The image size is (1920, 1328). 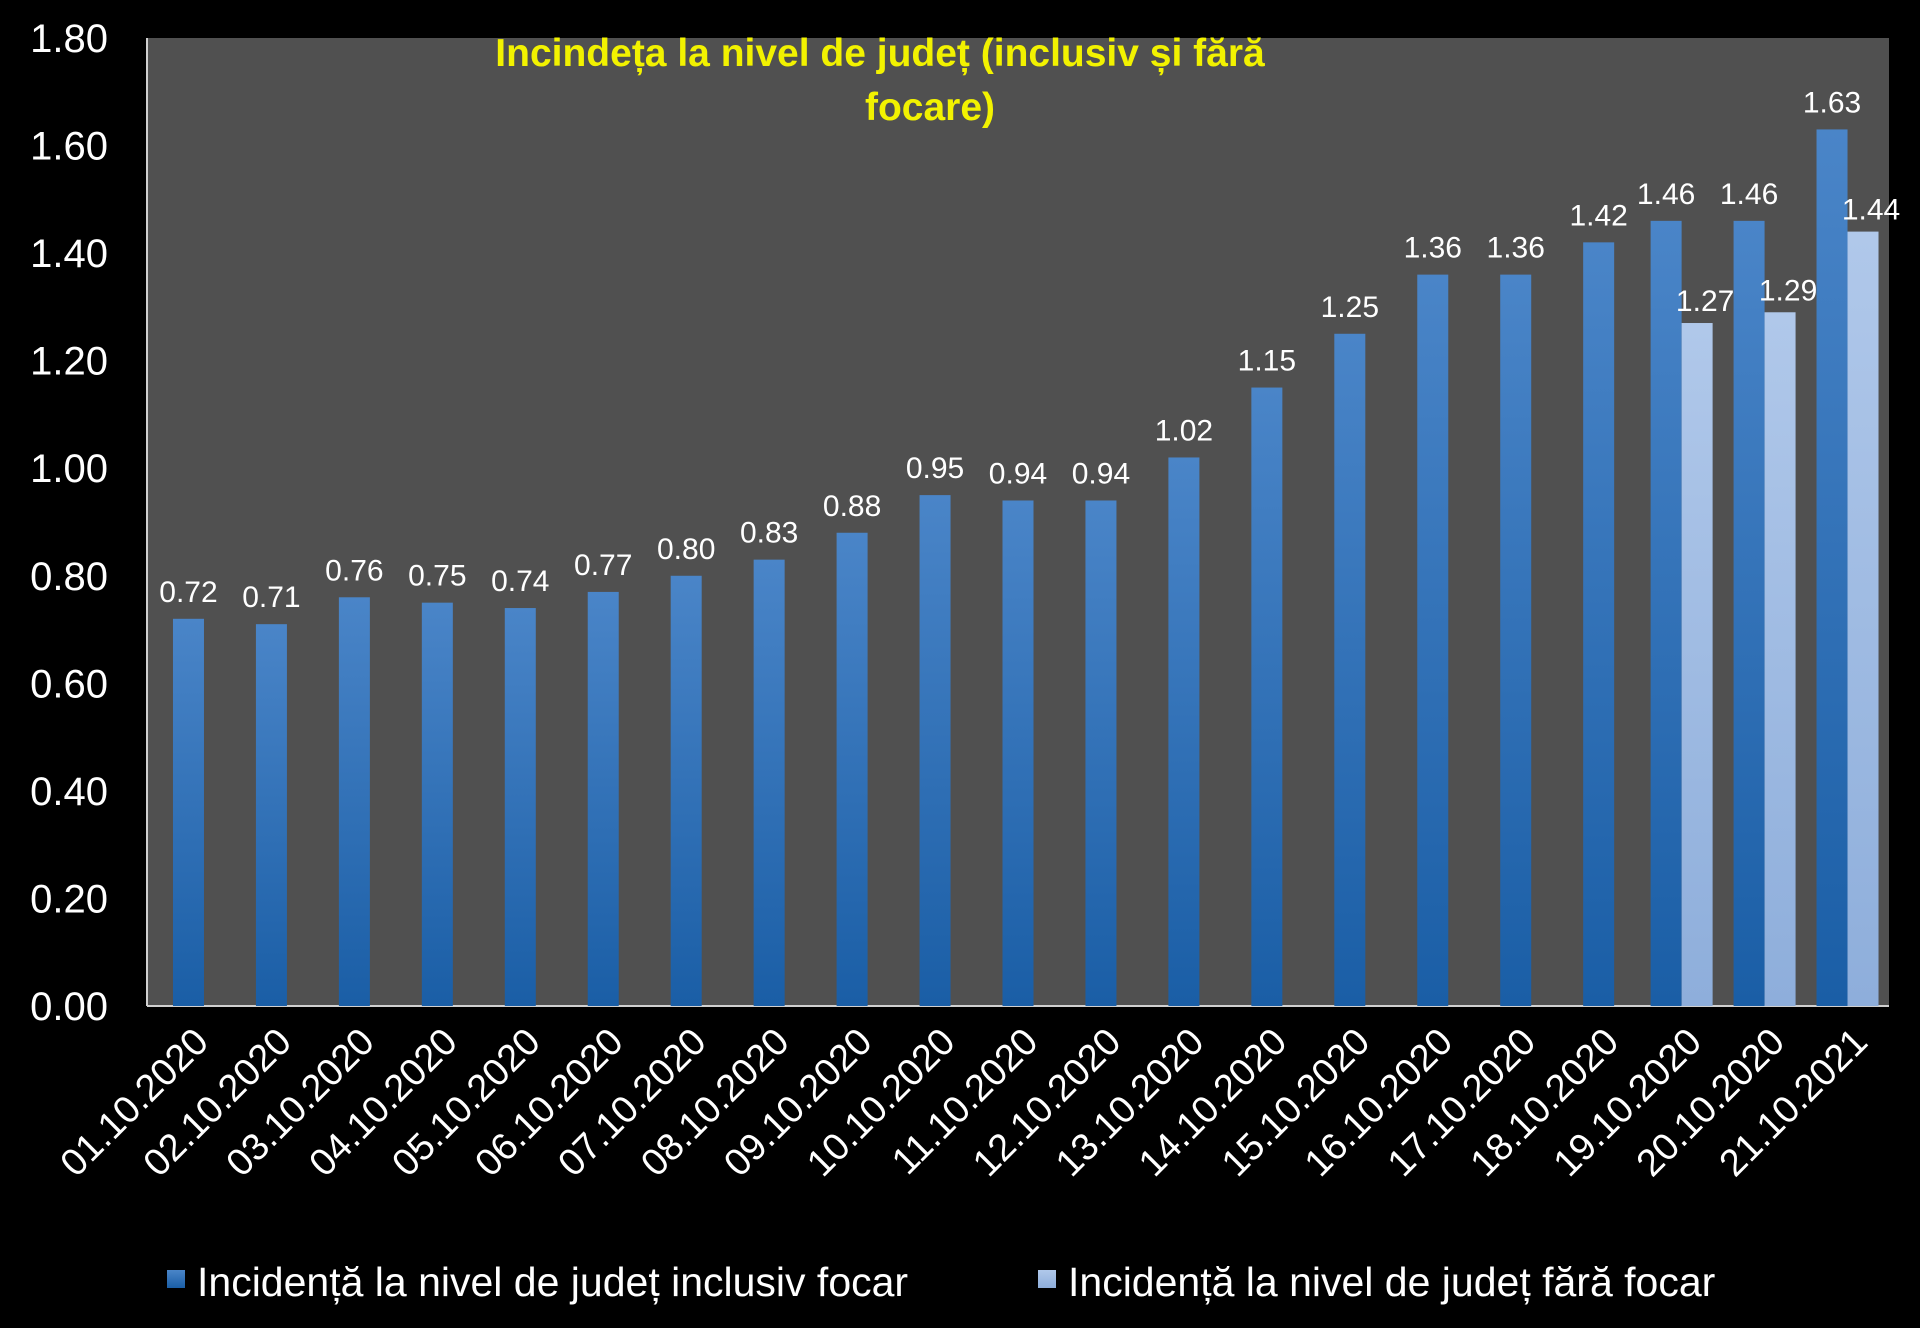 I want to click on data-label-series-2: 1.29, so click(x=1788, y=290).